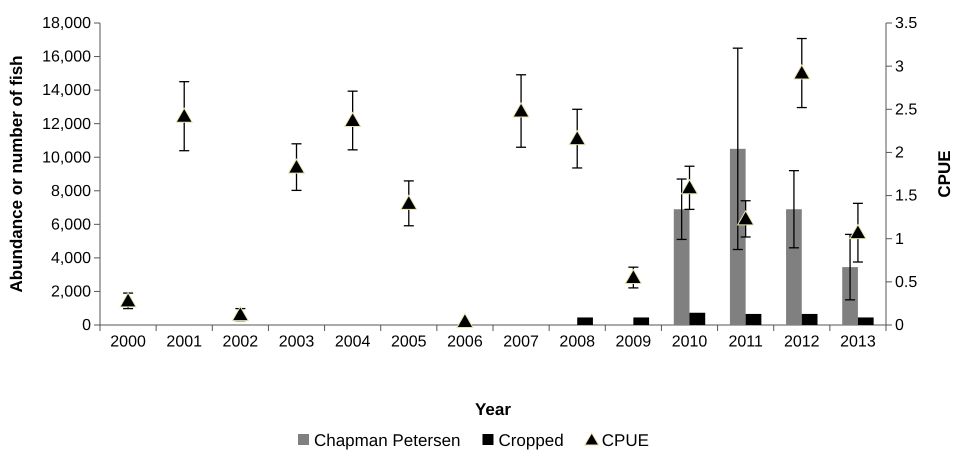  What do you see at coordinates (128, 341) in the screenshot?
I see `x-tick-label: 2000` at bounding box center [128, 341].